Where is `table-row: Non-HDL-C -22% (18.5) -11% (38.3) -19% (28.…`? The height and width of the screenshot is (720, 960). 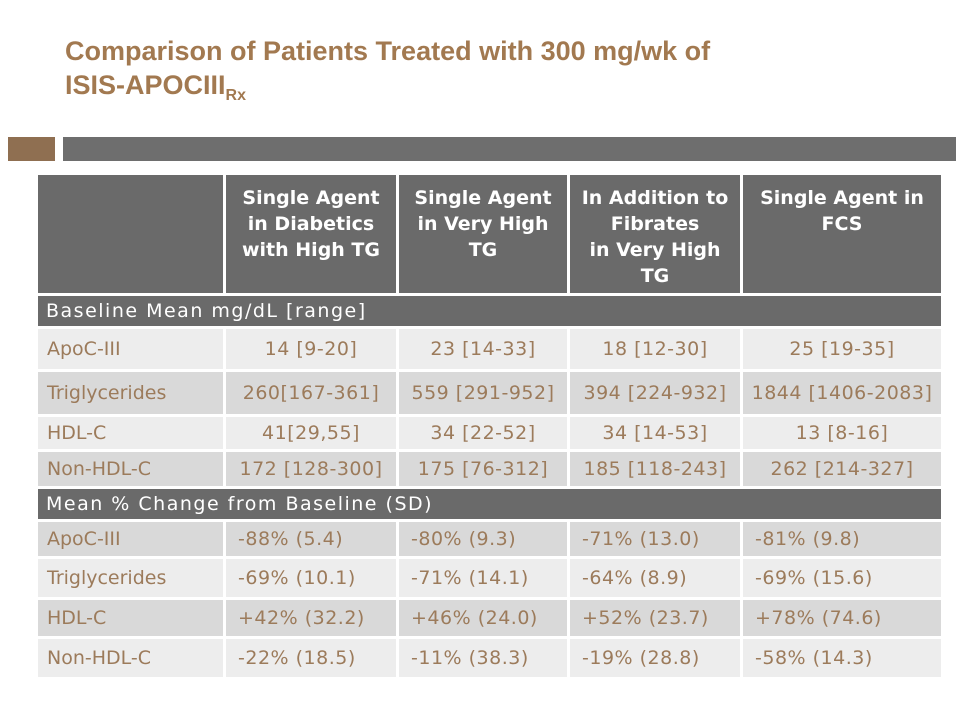
table-row: Non-HDL-C -22% (18.5) -11% (38.3) -19% (28.… is located at coordinates (489, 658).